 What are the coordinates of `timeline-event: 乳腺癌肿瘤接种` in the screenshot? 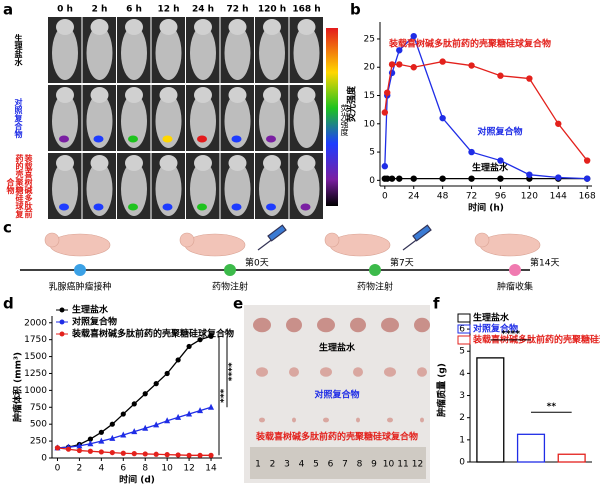 It's located at (79, 287).